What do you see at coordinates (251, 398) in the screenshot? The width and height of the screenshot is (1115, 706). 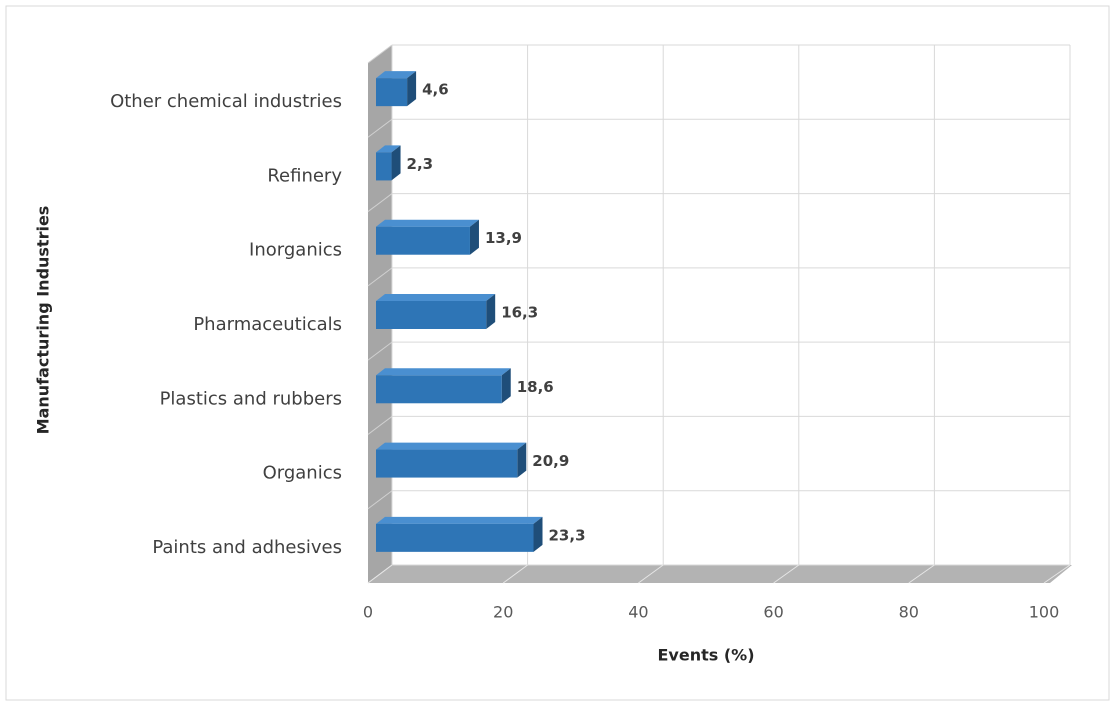 I see `y-tick-label: Plastics and rubbers` at bounding box center [251, 398].